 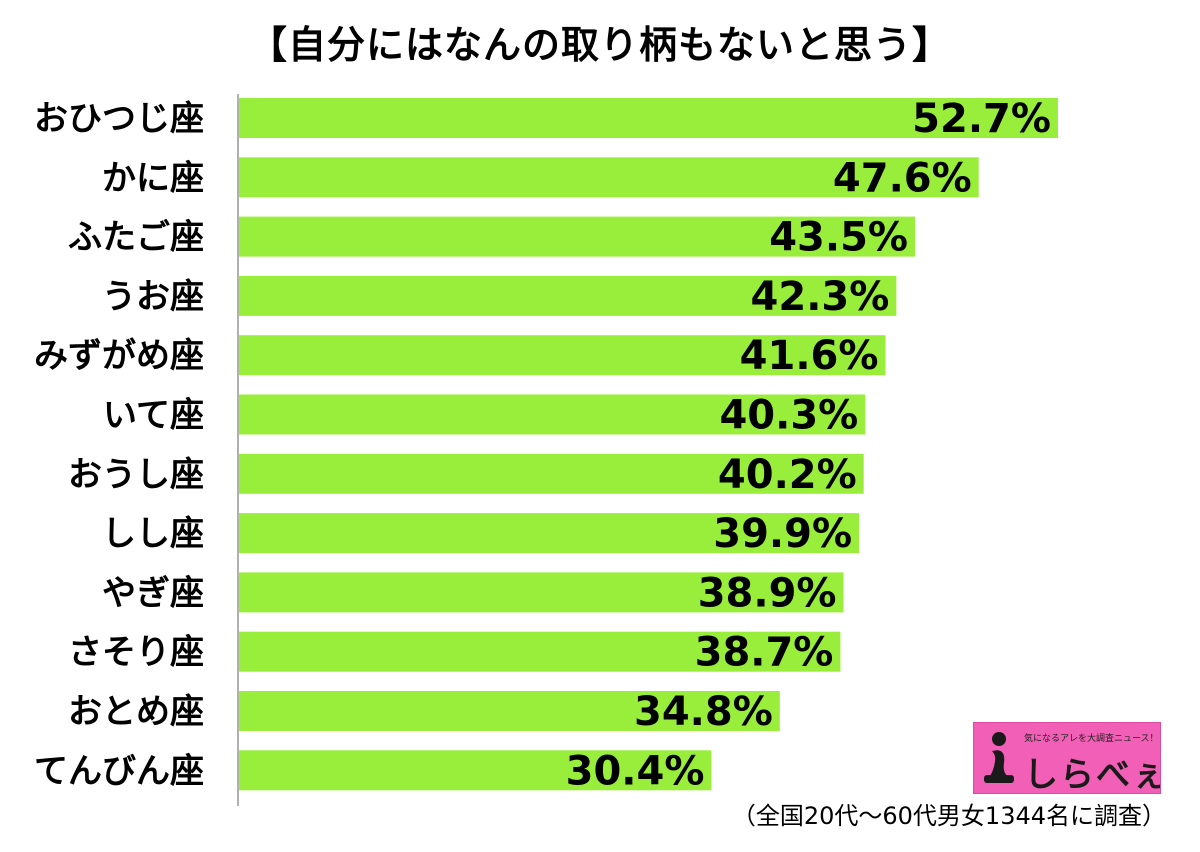 I want to click on category-label: おひつじ座, so click(x=119, y=119).